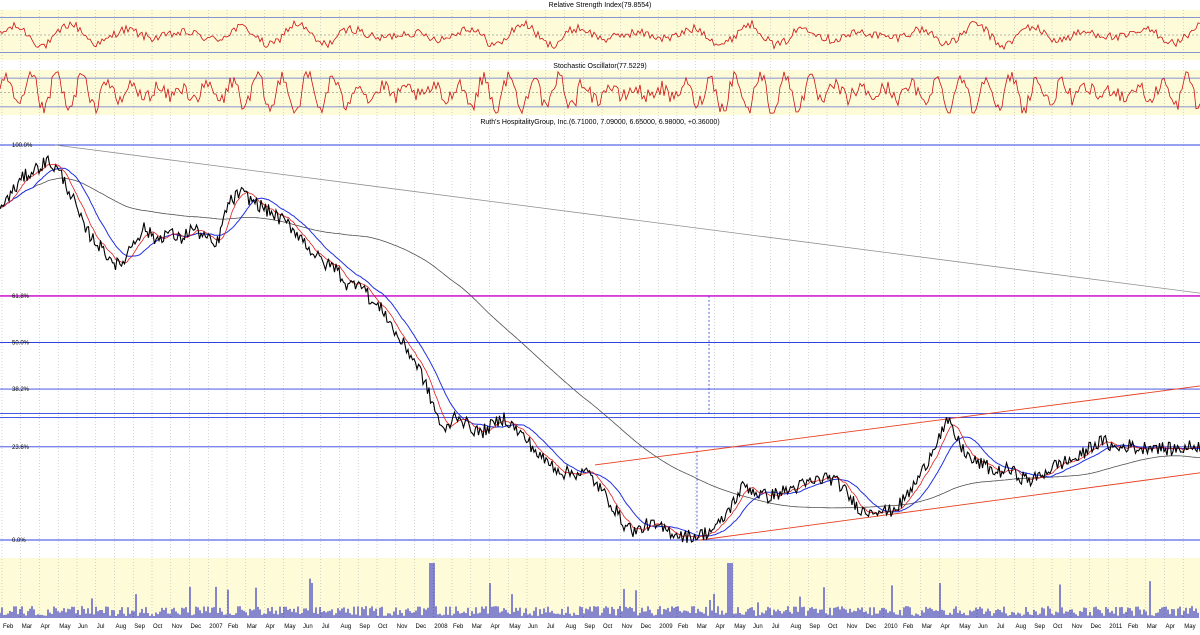 This screenshot has width=1200, height=635. What do you see at coordinates (1116, 627) in the screenshot?
I see `x-tick-label: 2011` at bounding box center [1116, 627].